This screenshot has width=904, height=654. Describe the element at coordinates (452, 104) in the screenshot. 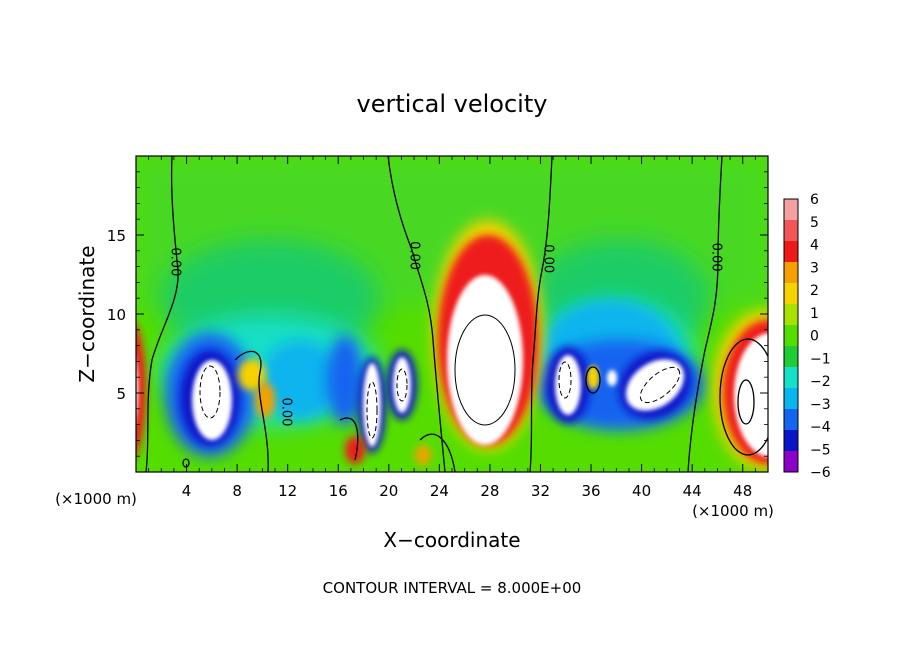

I see `chart-title: vertical velocity` at that location.